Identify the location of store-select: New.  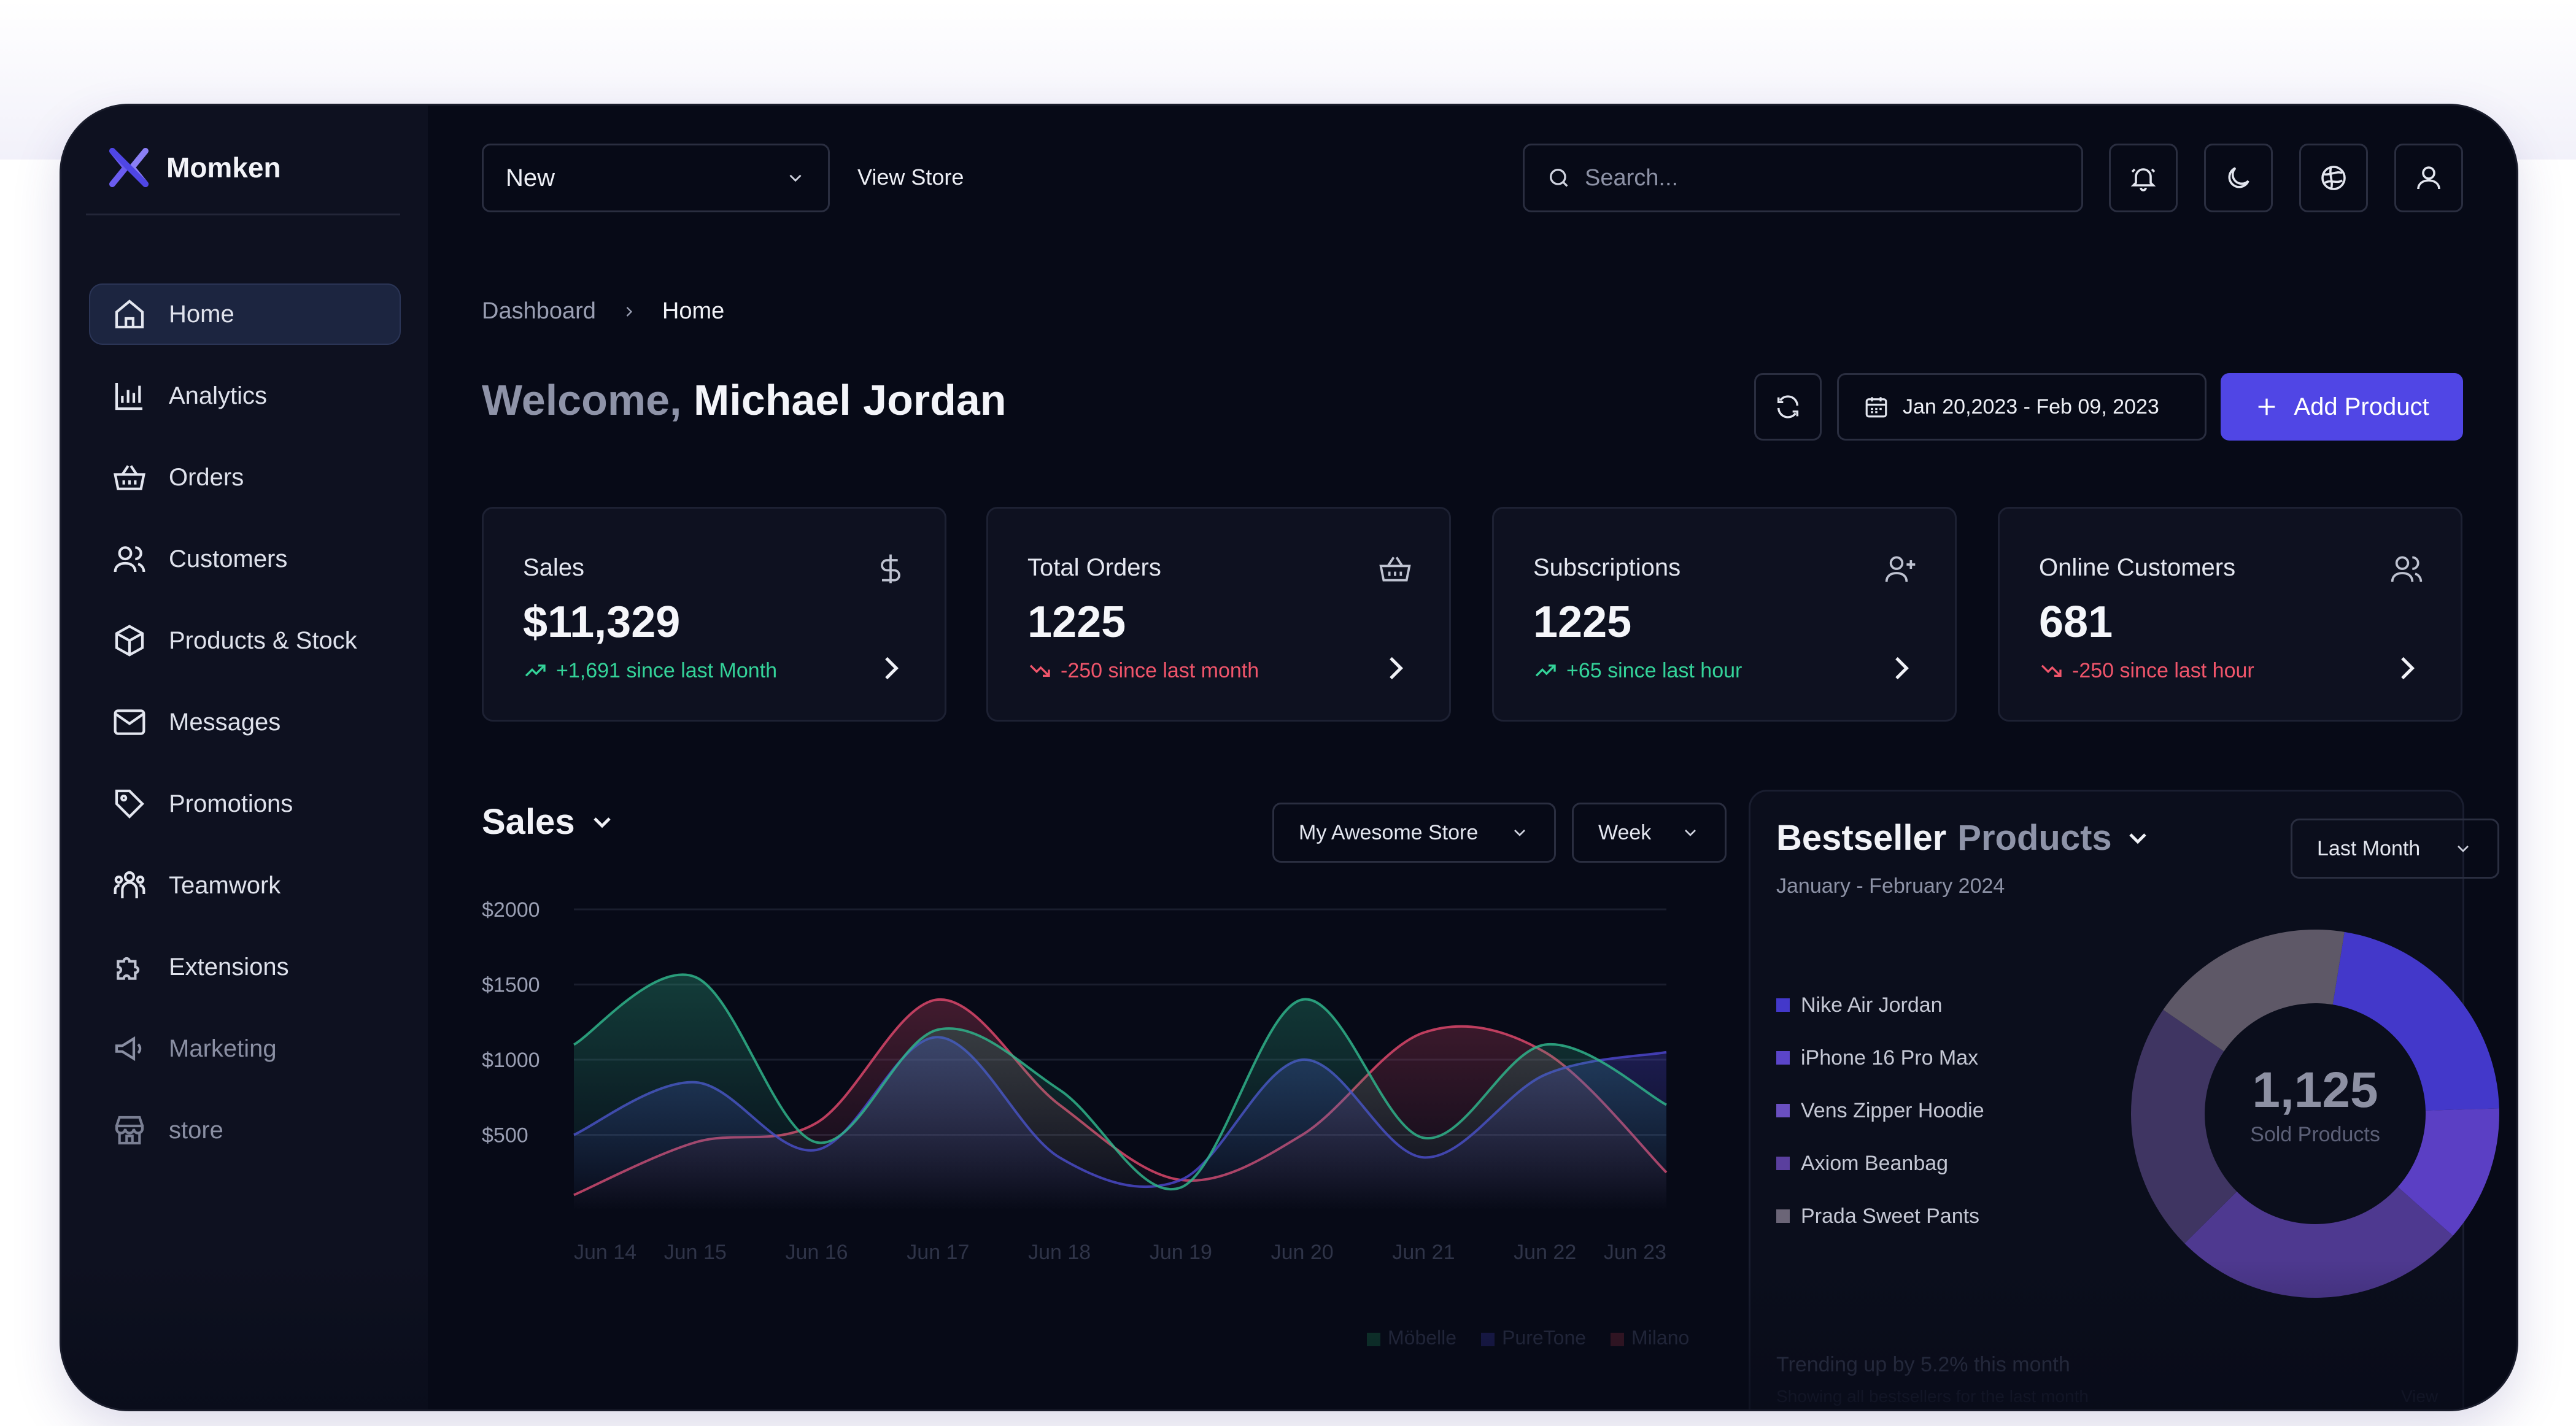
(656, 178).